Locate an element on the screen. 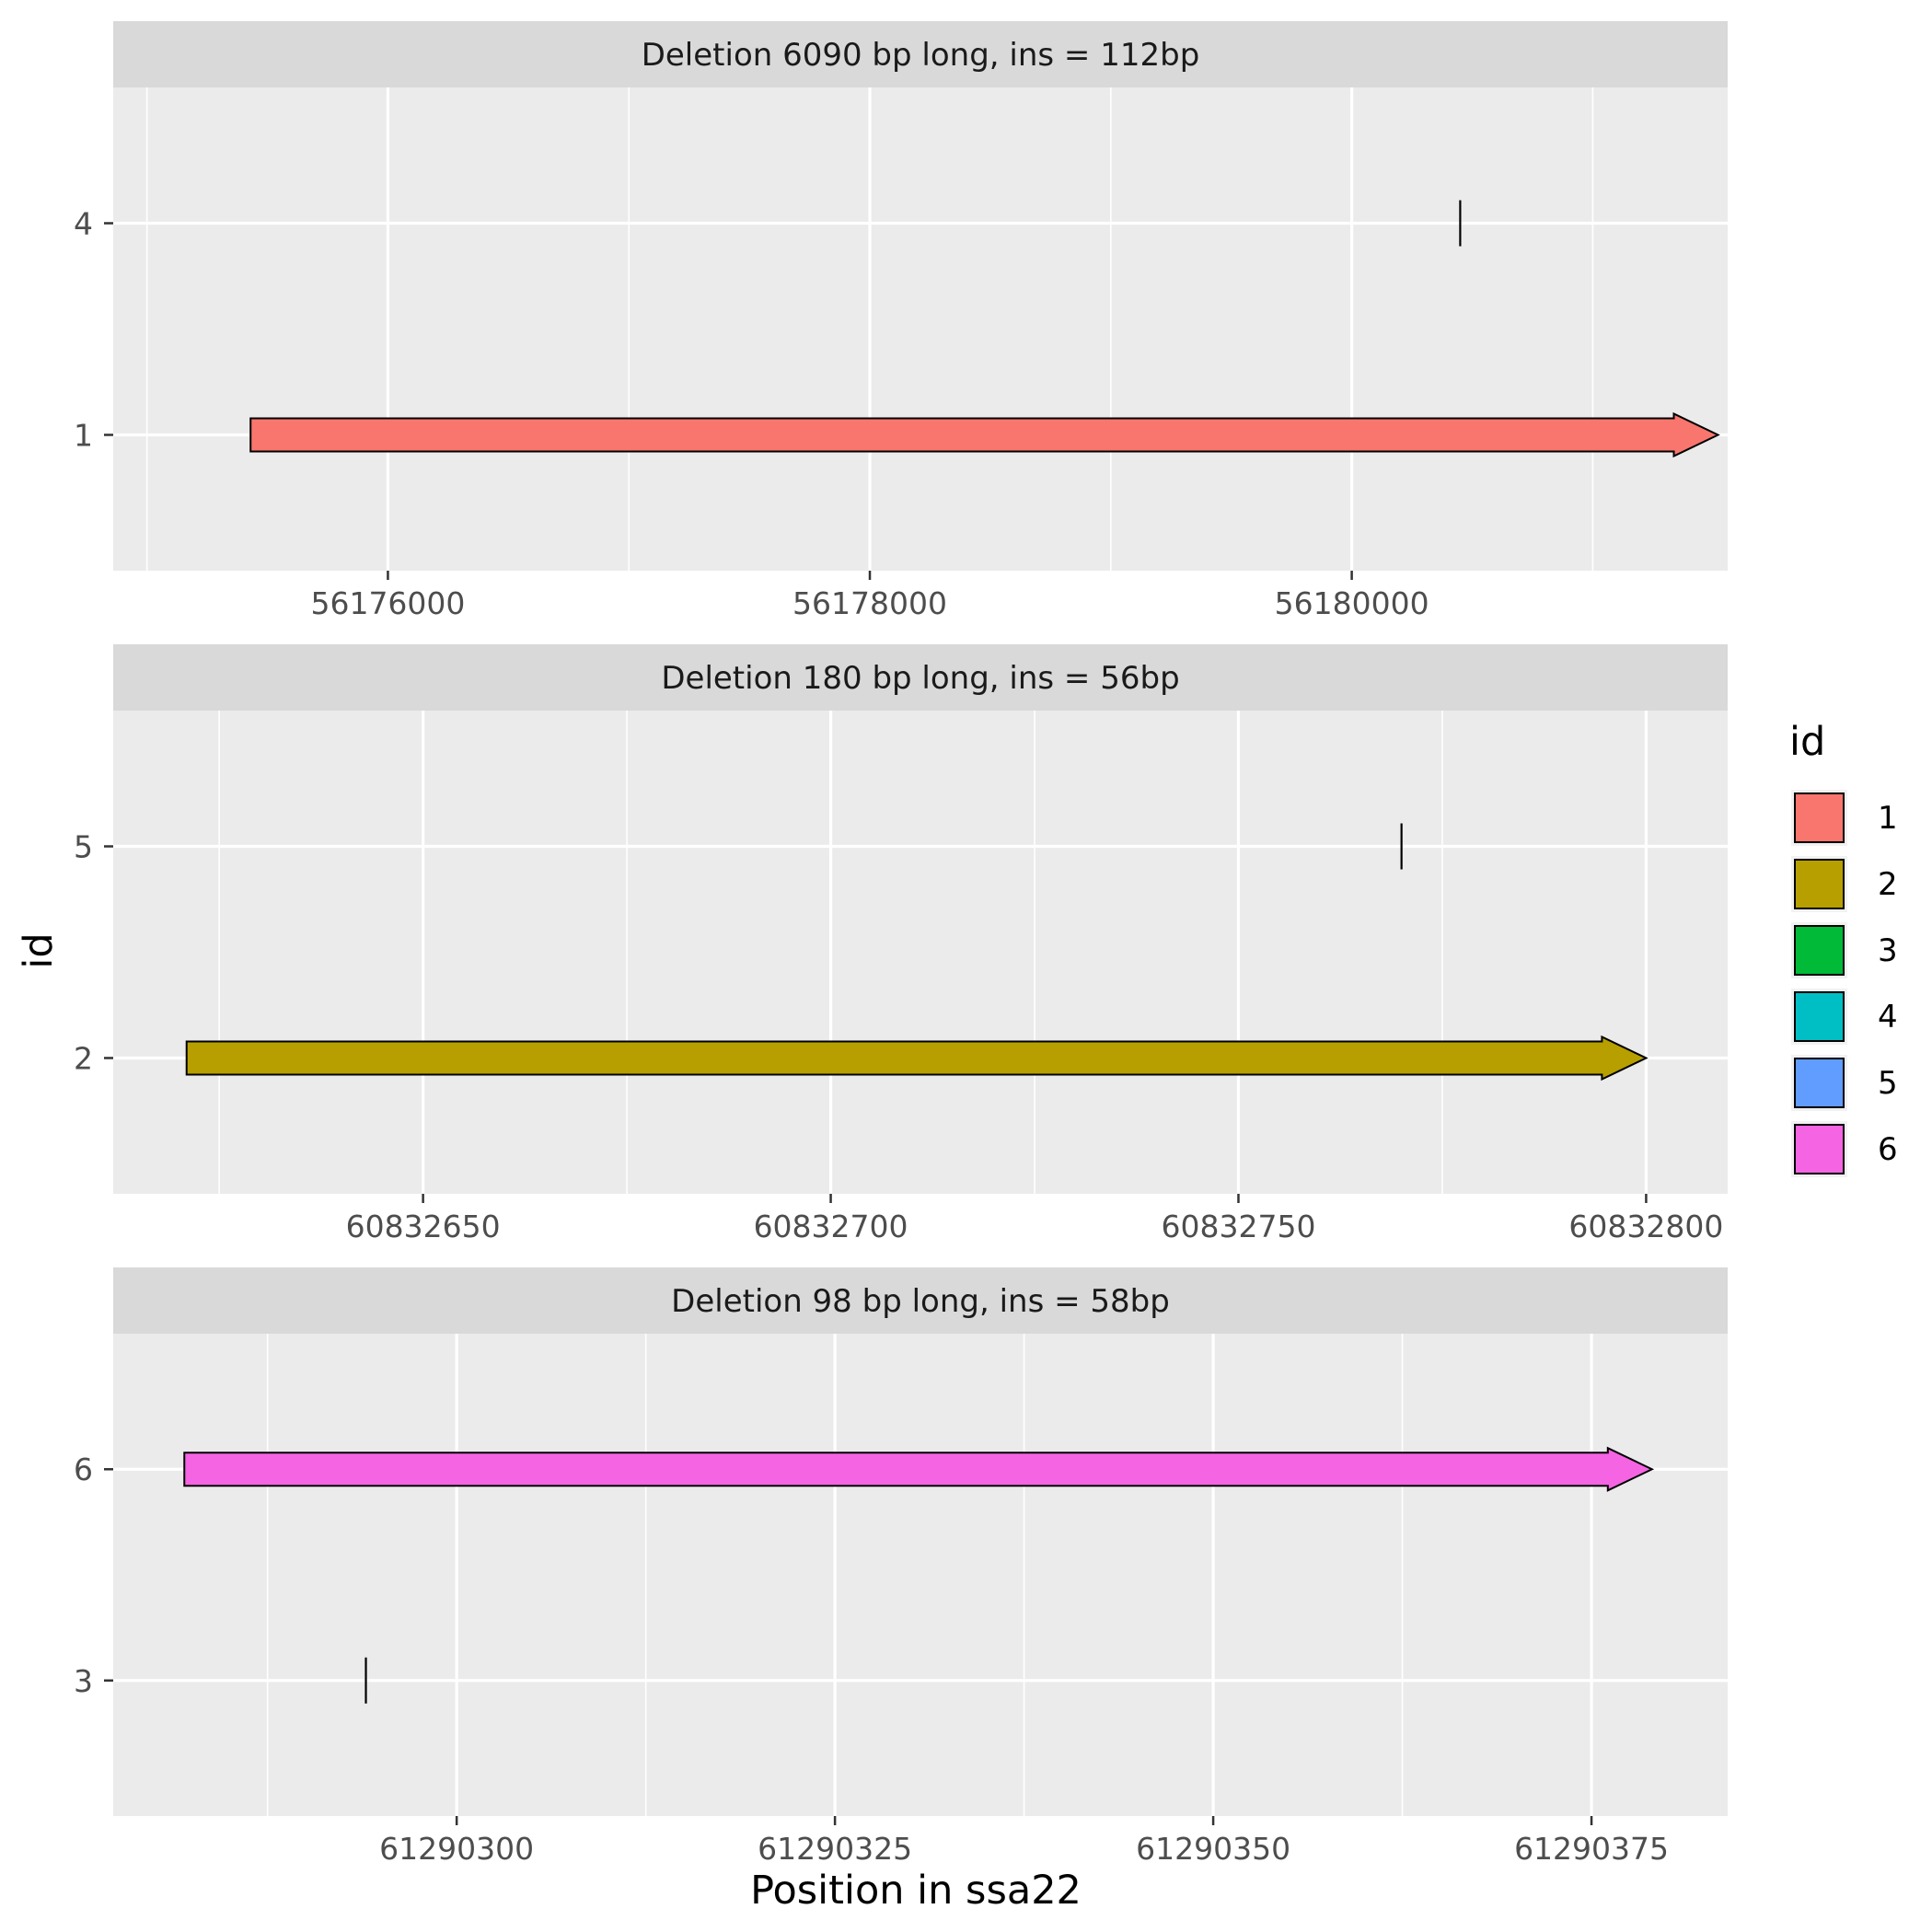 This screenshot has width=1932, height=1932. x-tick-label: 56180000 is located at coordinates (1352, 603).